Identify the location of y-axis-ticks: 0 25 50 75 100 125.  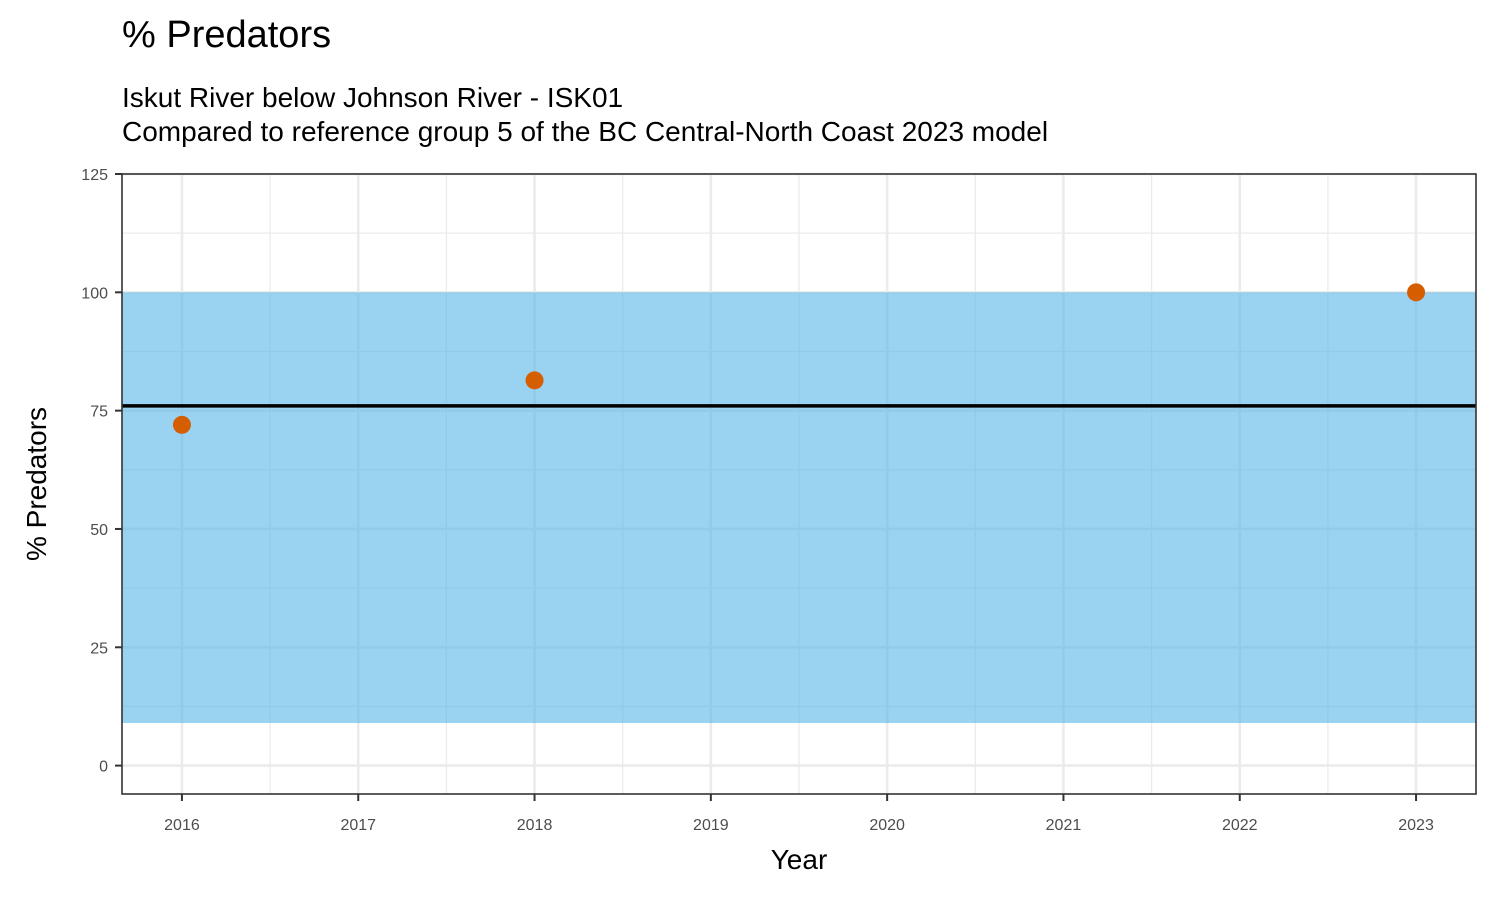
(101, 471).